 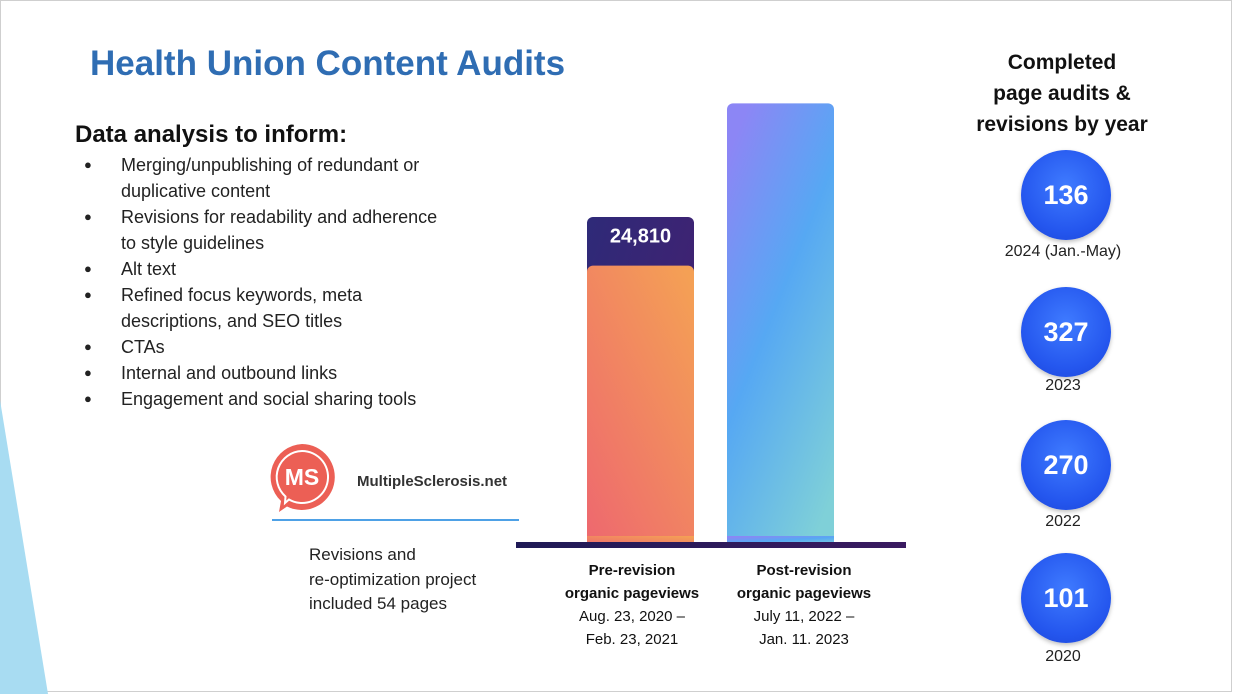 What do you see at coordinates (1066, 195) in the screenshot?
I see `audit-count-2024: 136` at bounding box center [1066, 195].